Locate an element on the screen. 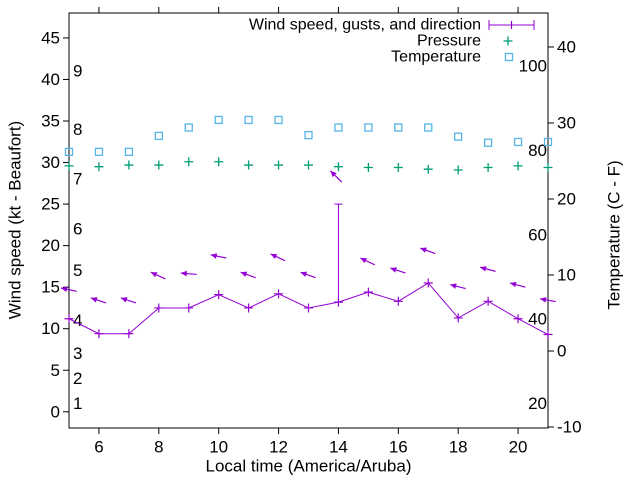 The height and width of the screenshot is (480, 640). fahrenheit-scale-label: 20 is located at coordinates (537, 403).